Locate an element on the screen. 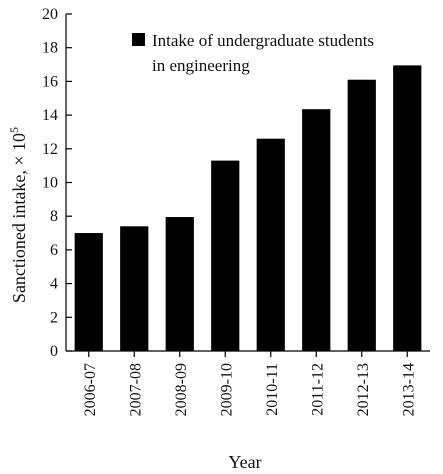  y-tick-label: 4 is located at coordinates (54, 284).